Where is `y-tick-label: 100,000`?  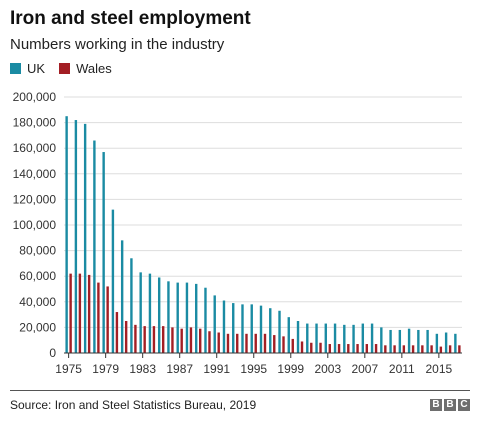
y-tick-label: 100,000 is located at coordinates (35, 225).